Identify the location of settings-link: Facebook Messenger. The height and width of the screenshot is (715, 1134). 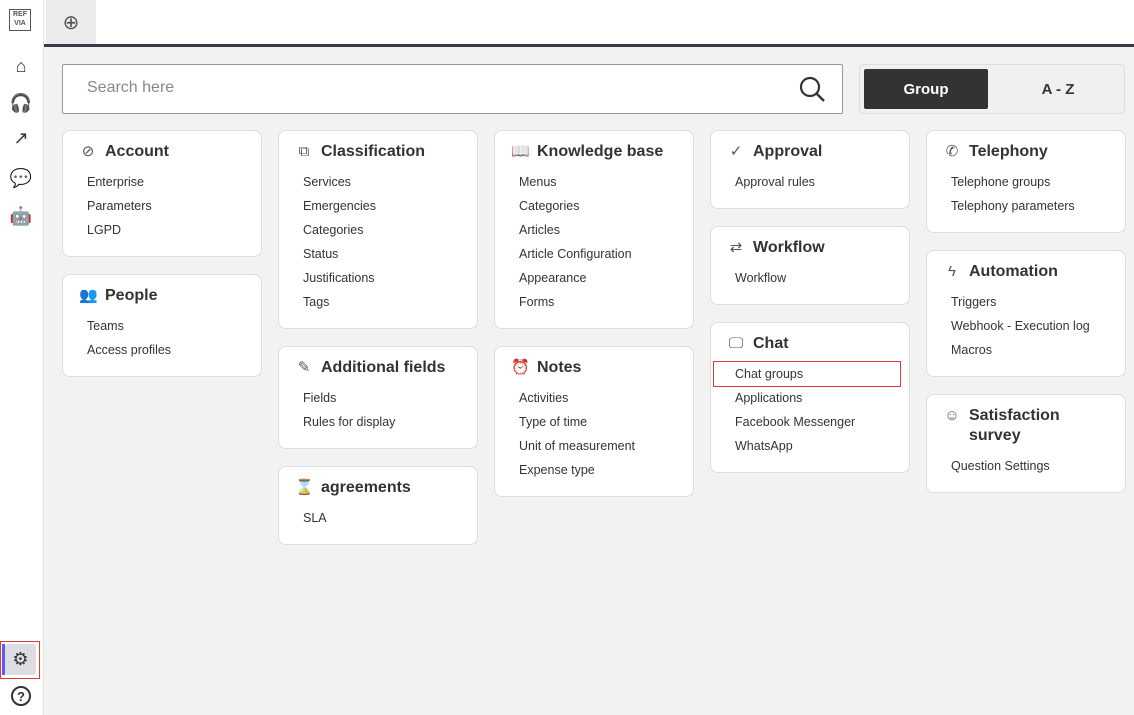
(795, 422).